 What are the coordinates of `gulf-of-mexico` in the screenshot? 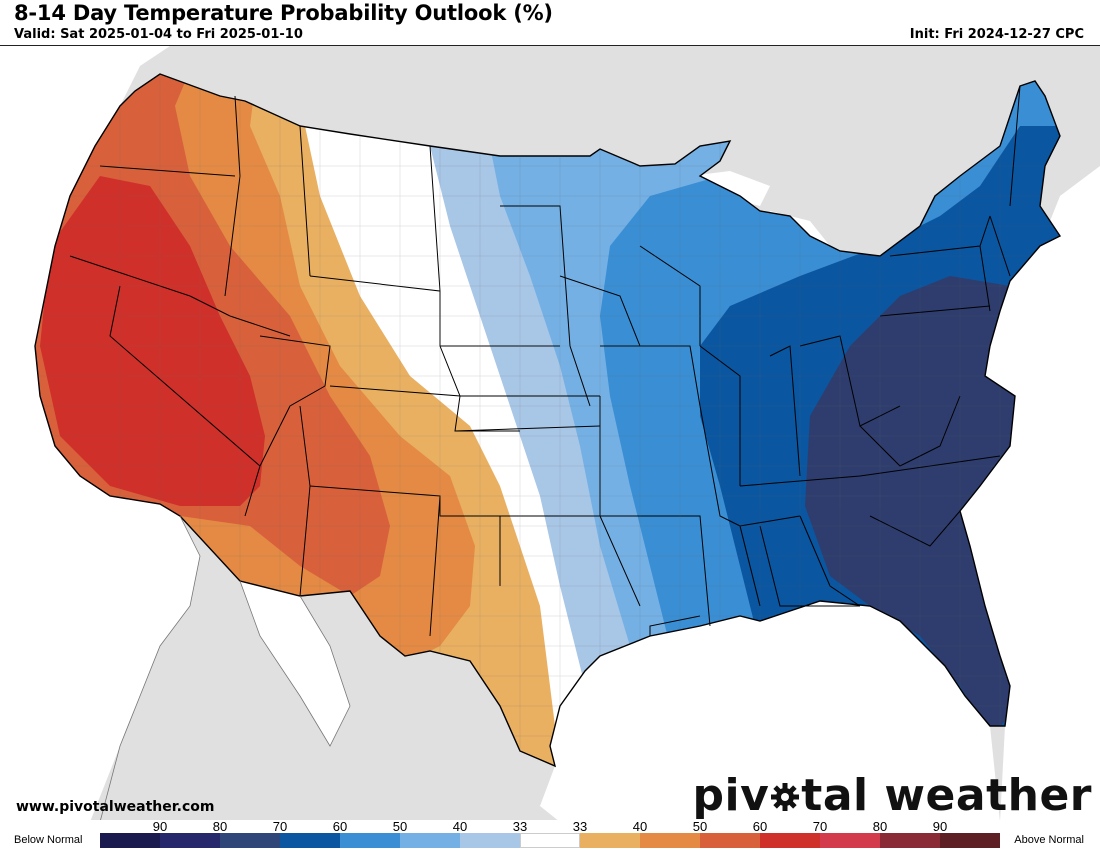 It's located at (770, 711).